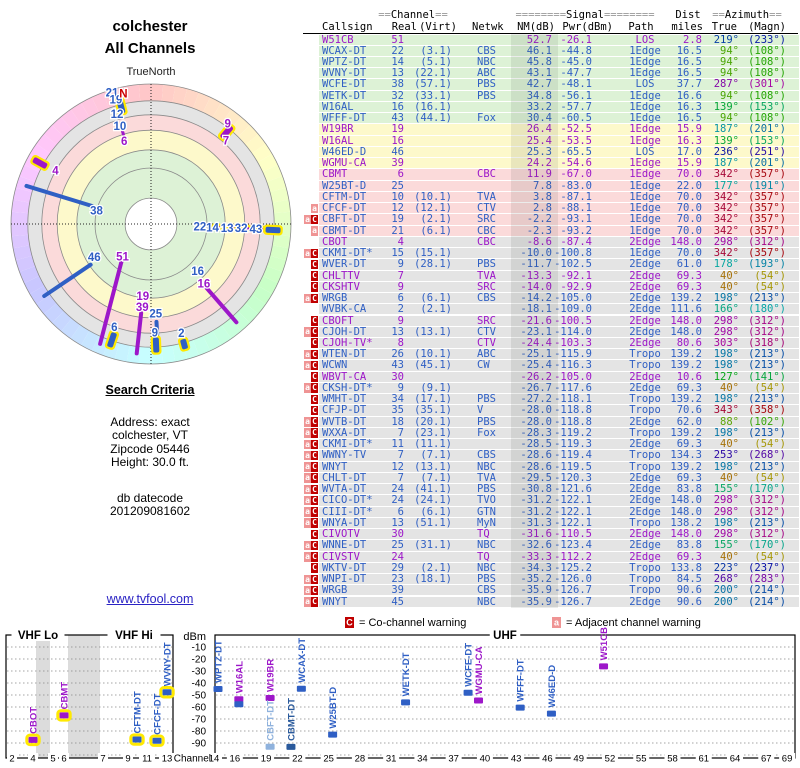  Describe the element at coordinates (400, 242) in the screenshot. I see `table-row: CBOT 4 CBC -8.6 -87.4 2Edge 148.0 298° (312°)` at that location.